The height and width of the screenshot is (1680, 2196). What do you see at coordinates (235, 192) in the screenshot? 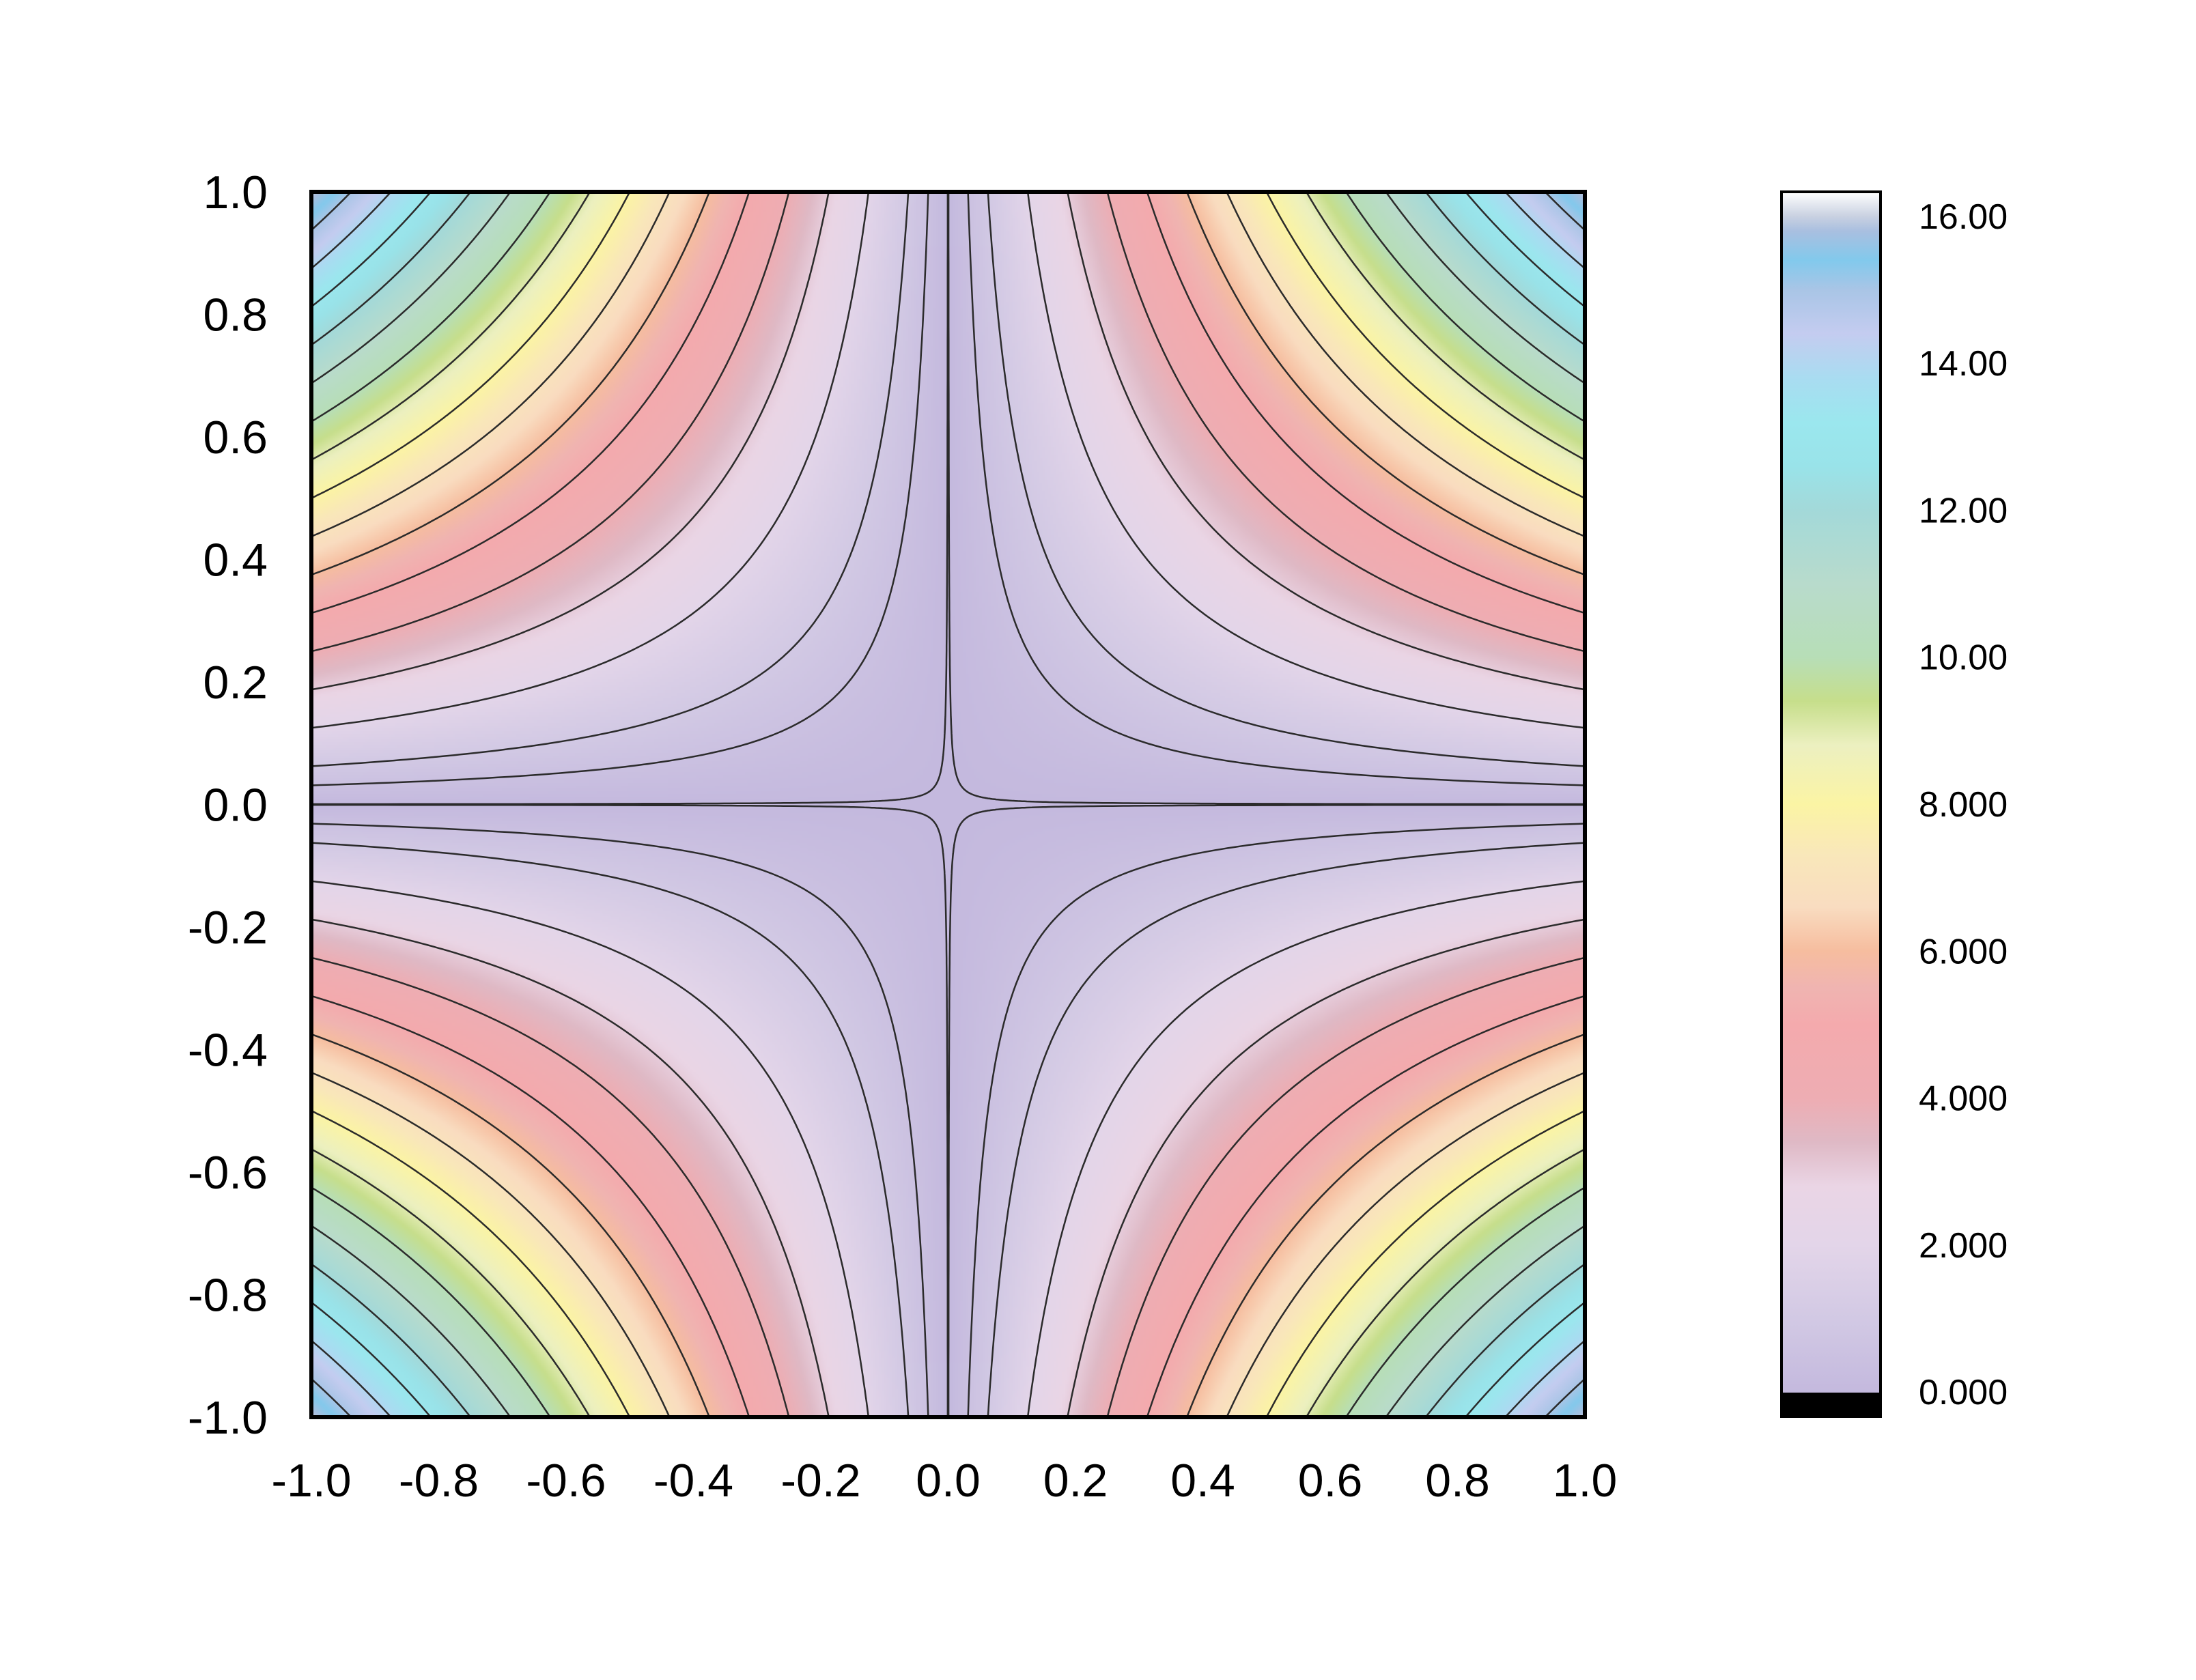
I see `y-tick-label: 1.0` at bounding box center [235, 192].